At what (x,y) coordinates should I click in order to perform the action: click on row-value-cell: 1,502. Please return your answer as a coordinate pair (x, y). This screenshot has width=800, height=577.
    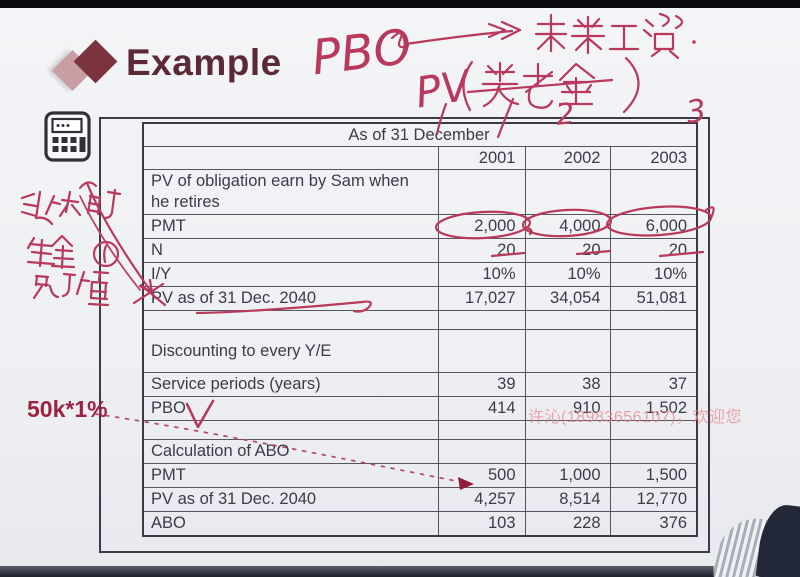
    Looking at the image, I should click on (653, 408).